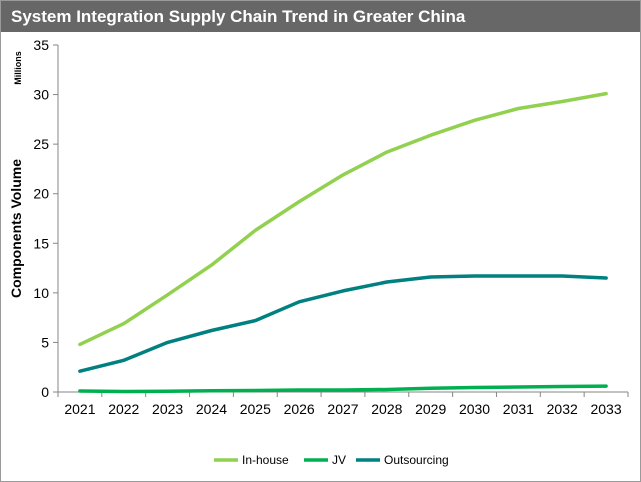  What do you see at coordinates (123, 409) in the screenshot?
I see `x-tick-label: 2022` at bounding box center [123, 409].